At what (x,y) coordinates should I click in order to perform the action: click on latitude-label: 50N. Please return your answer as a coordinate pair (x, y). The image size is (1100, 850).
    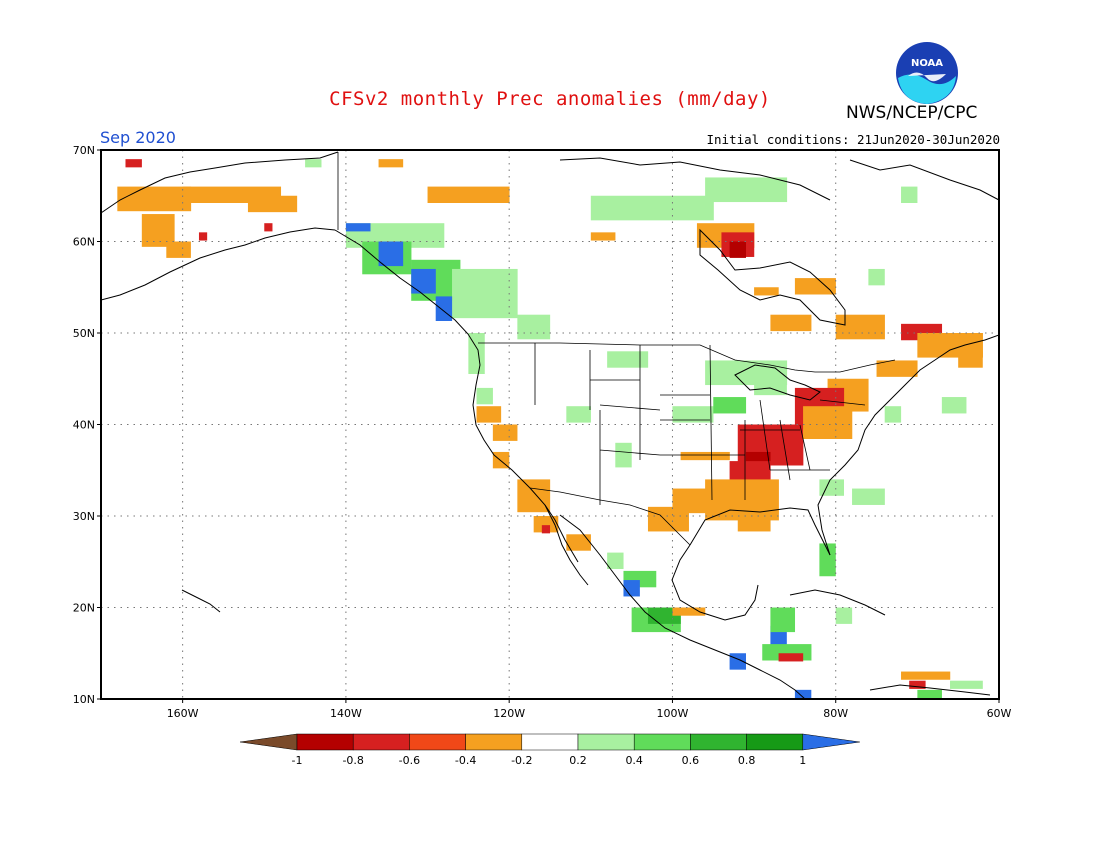
    Looking at the image, I should click on (84, 333).